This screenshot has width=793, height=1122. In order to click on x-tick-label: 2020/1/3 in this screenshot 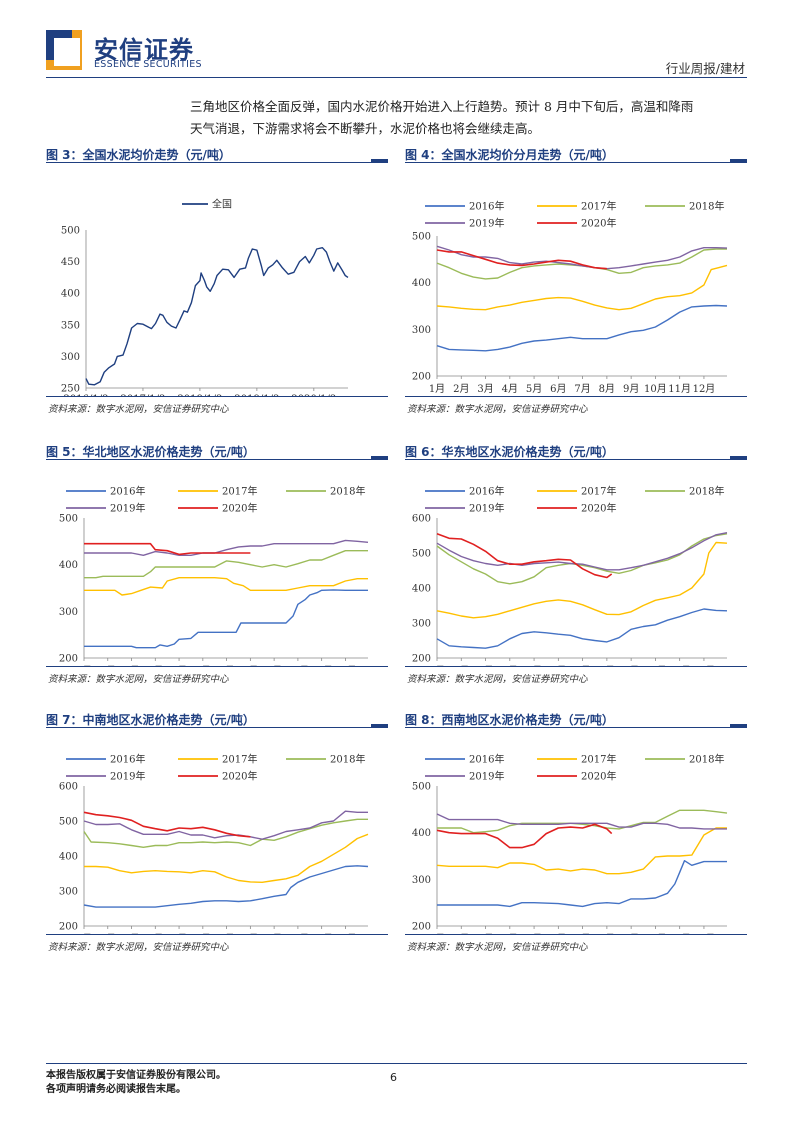, I will do `click(313, 395)`.